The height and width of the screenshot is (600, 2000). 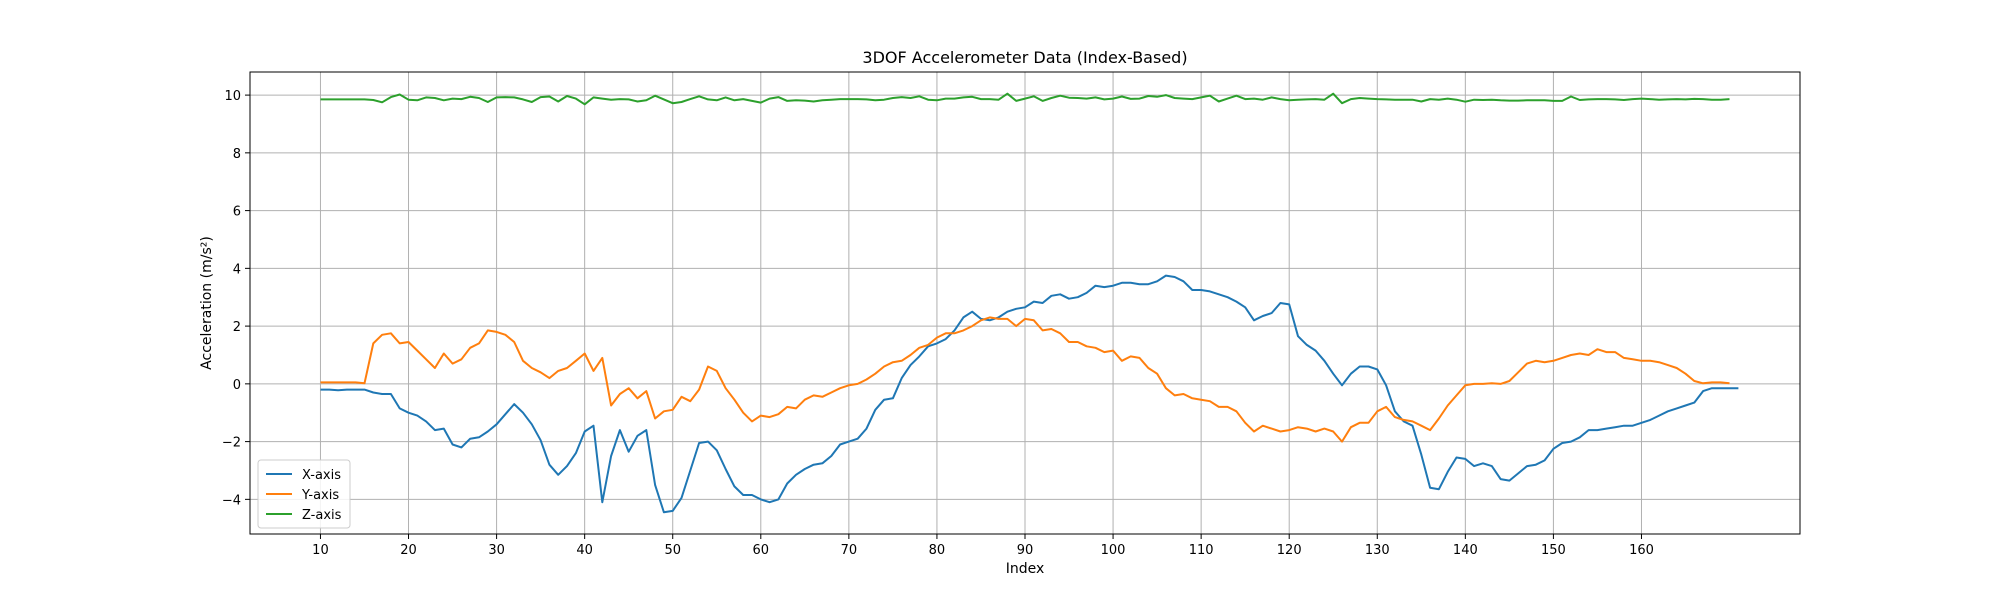 I want to click on y-tick-label: 8, so click(x=237, y=154).